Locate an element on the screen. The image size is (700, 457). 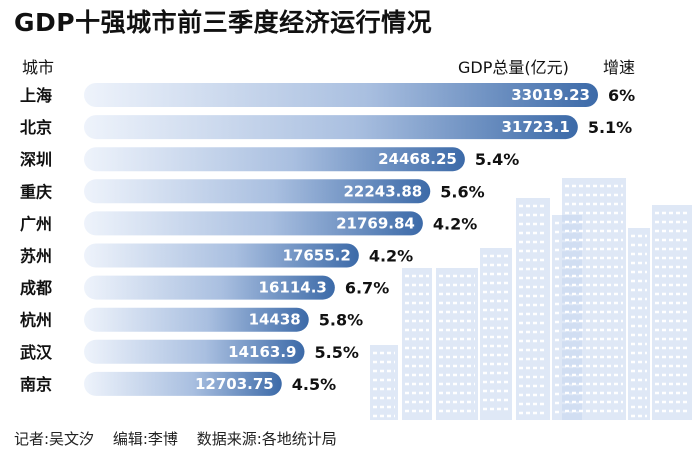
gdp-value-label: 33019.23 is located at coordinates (550, 95).